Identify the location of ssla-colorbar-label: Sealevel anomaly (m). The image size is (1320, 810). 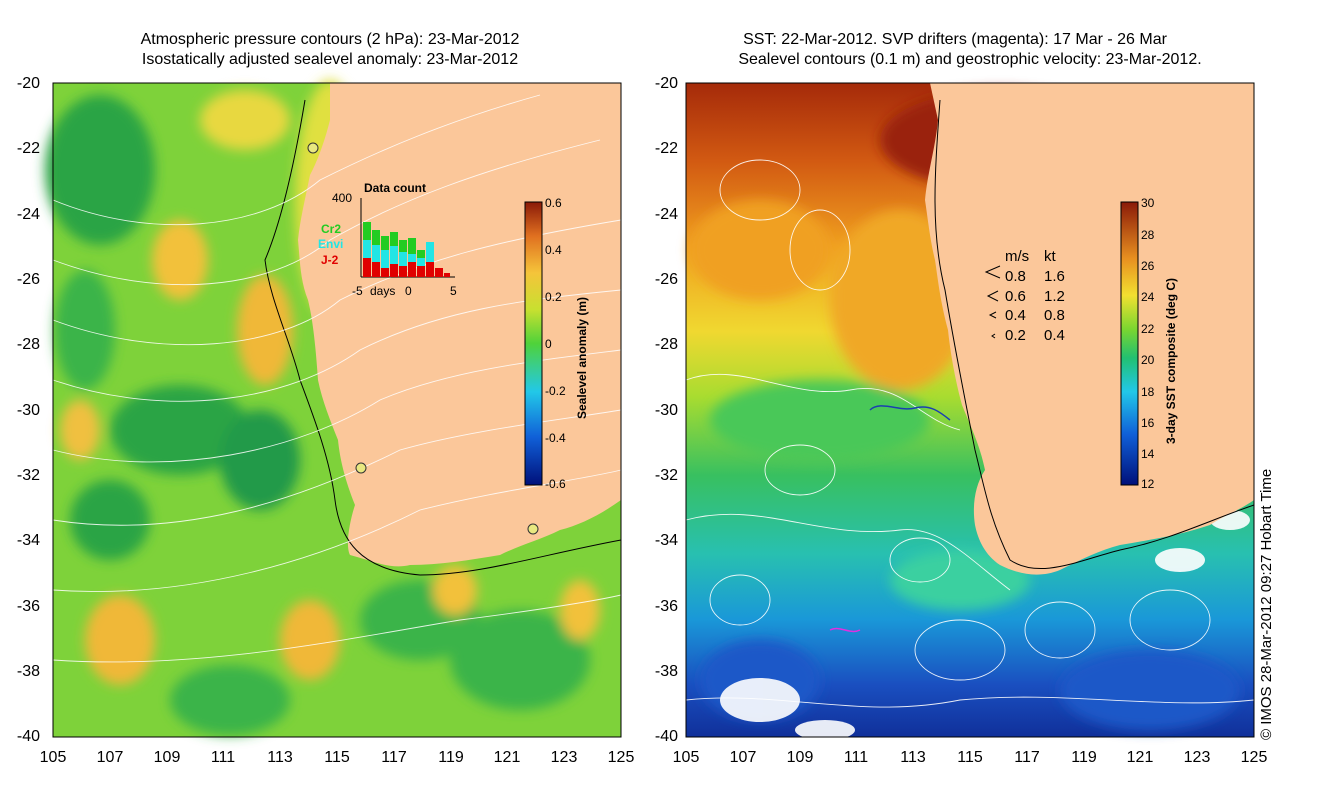
(582, 357).